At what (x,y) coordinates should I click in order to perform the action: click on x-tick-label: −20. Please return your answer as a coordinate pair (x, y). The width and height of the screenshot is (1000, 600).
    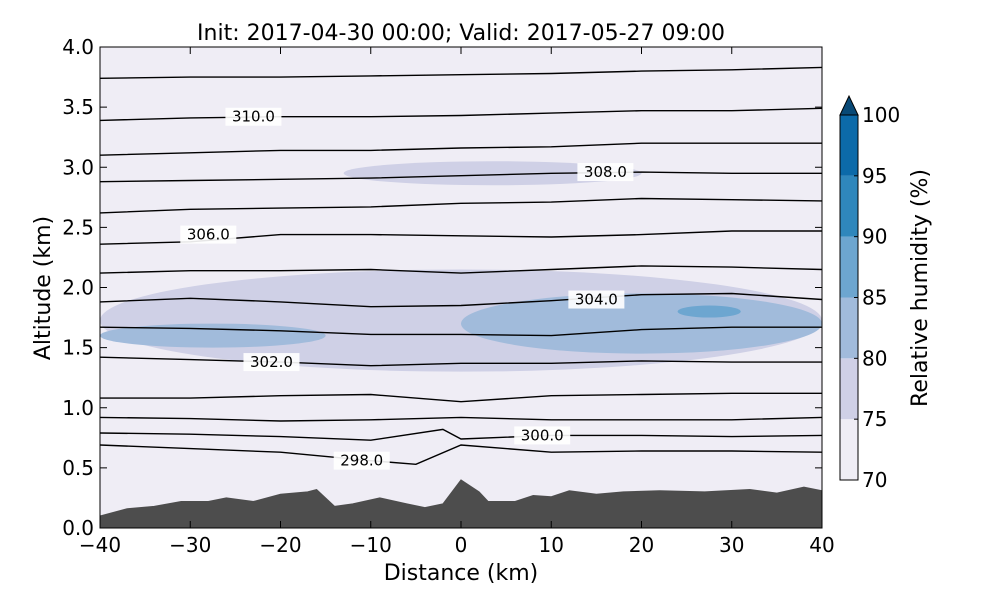
    Looking at the image, I should click on (280, 545).